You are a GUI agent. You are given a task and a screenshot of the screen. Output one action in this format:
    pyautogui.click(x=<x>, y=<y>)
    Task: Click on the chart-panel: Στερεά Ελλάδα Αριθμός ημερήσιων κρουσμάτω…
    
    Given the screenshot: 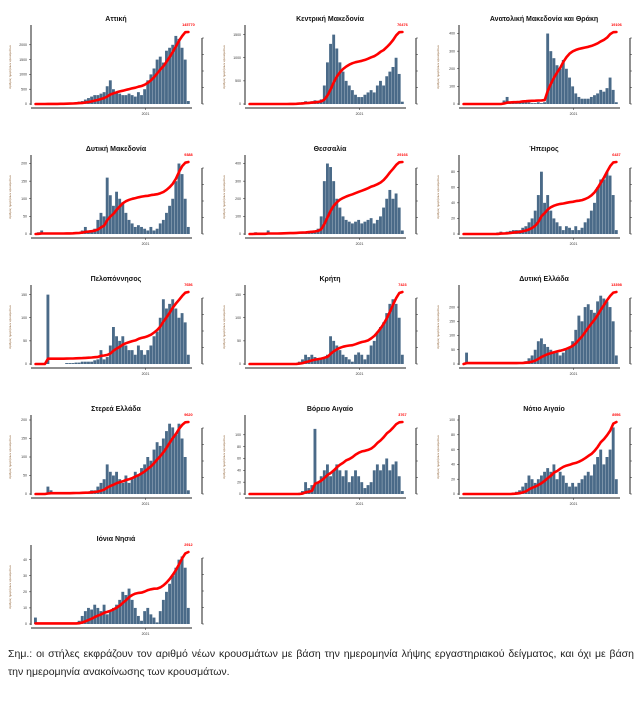 What is the action you would take?
    pyautogui.click(x=107, y=454)
    